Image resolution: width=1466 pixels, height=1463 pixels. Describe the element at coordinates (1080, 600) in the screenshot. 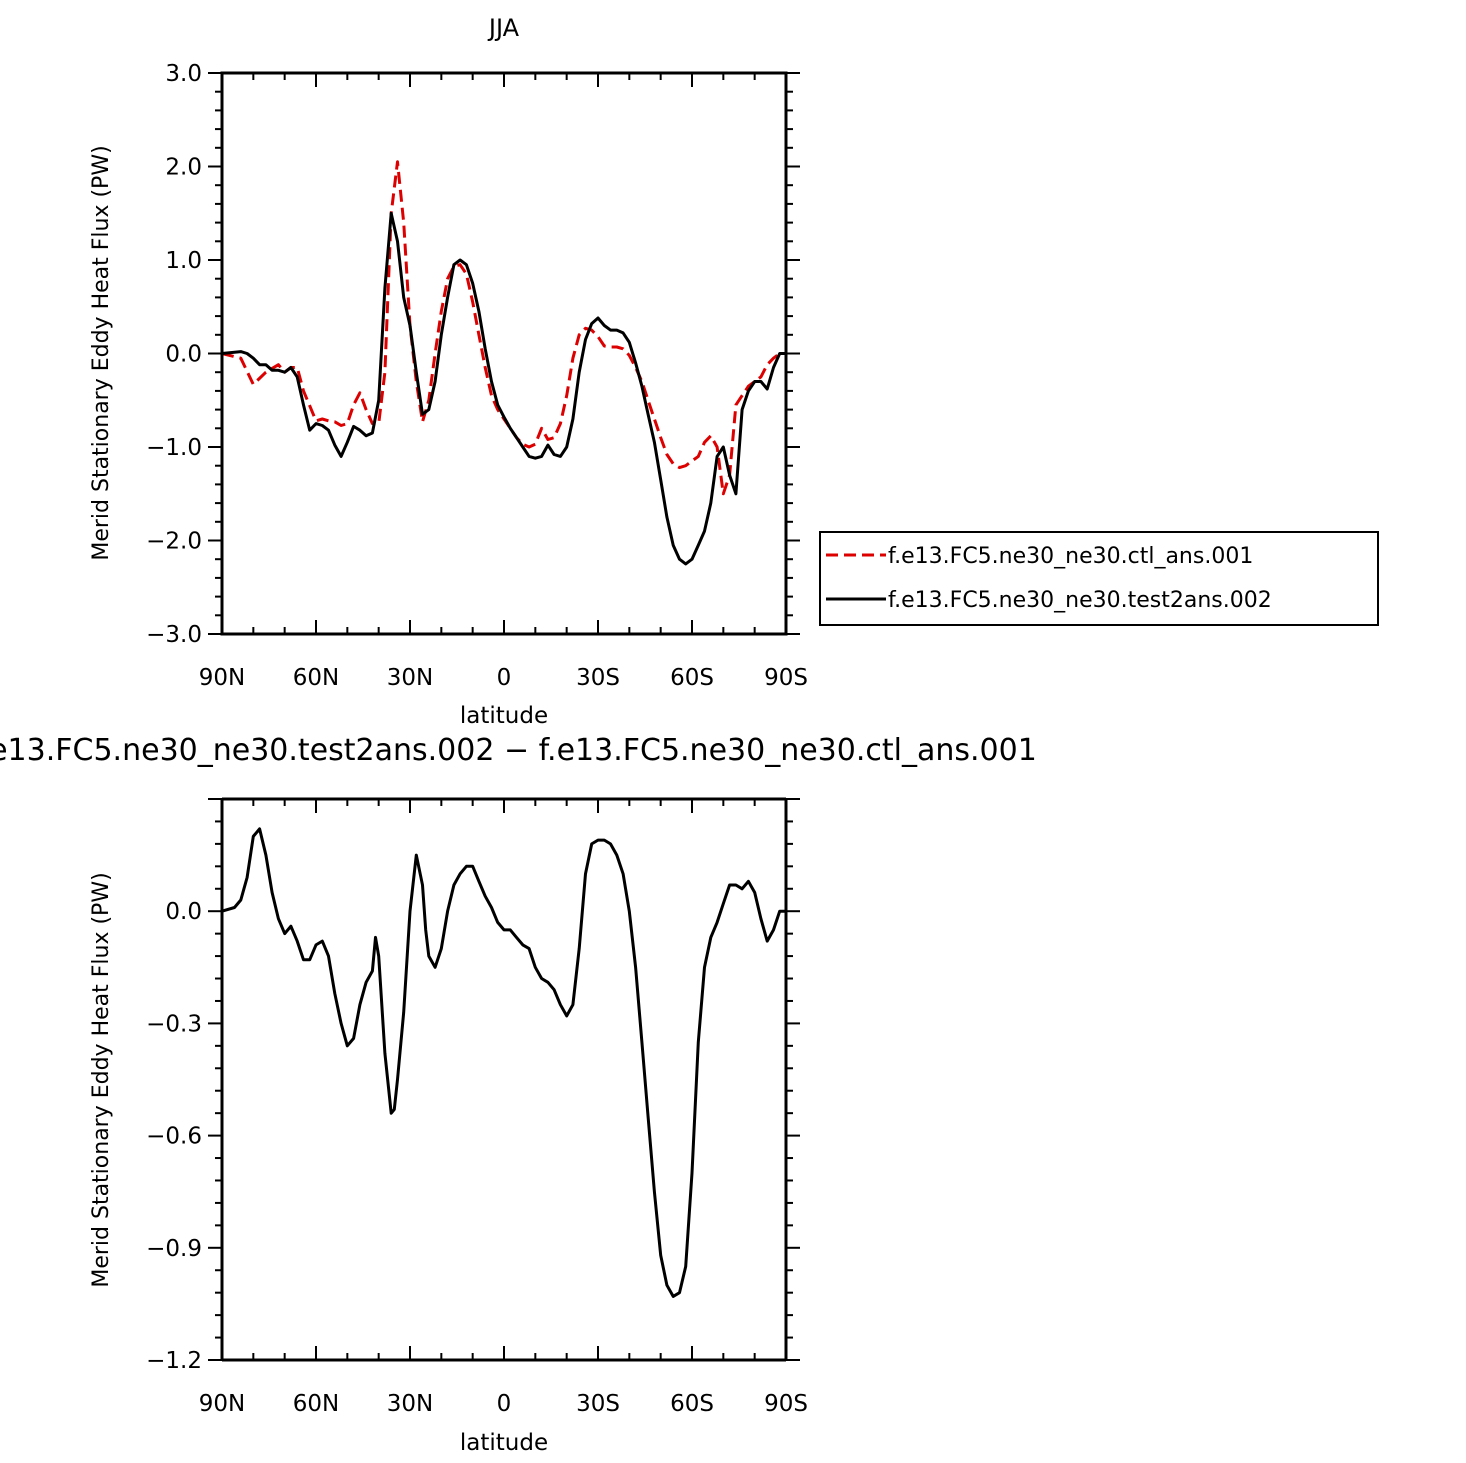

I see `legend-label-test: f.e13.FC5.ne30_ne30.test2ans.002` at that location.